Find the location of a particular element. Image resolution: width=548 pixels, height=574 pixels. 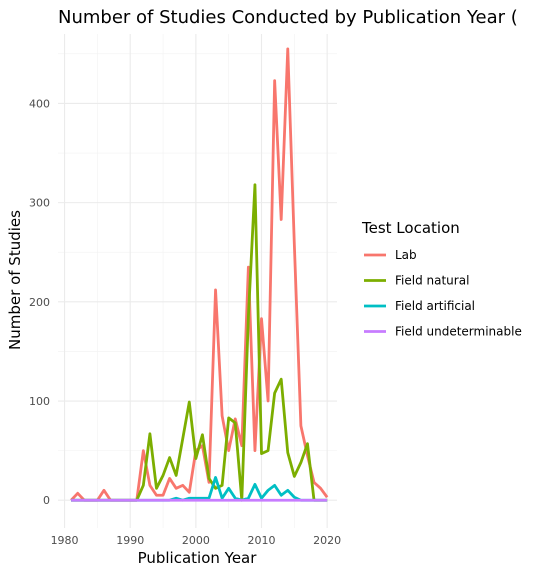

x-tick-label: 1980 is located at coordinates (65, 540).